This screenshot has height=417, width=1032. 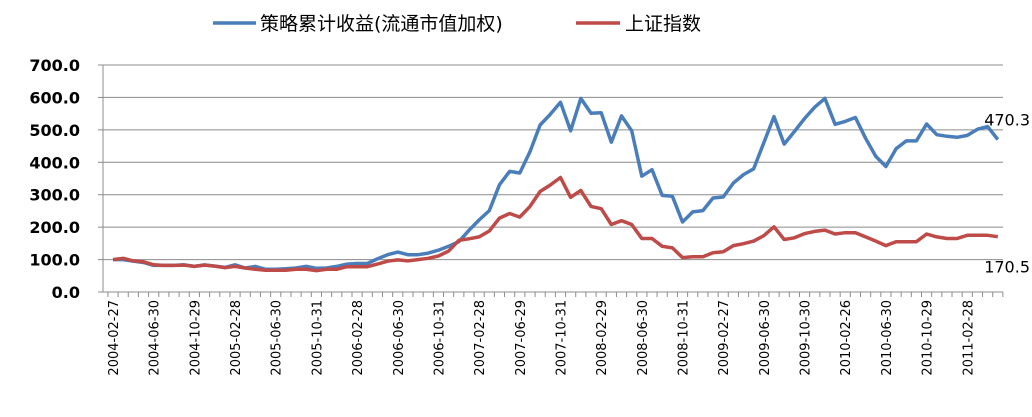 What do you see at coordinates (1007, 267) in the screenshot?
I see `end-label-index: 170.5` at bounding box center [1007, 267].